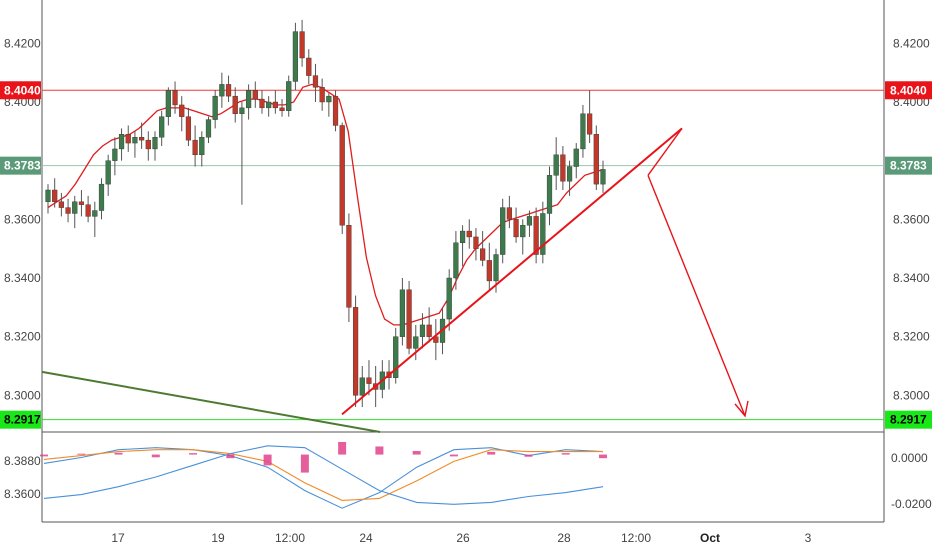 The image size is (932, 550). What do you see at coordinates (665, 151) in the screenshot?
I see `projection-segment-line` at bounding box center [665, 151].